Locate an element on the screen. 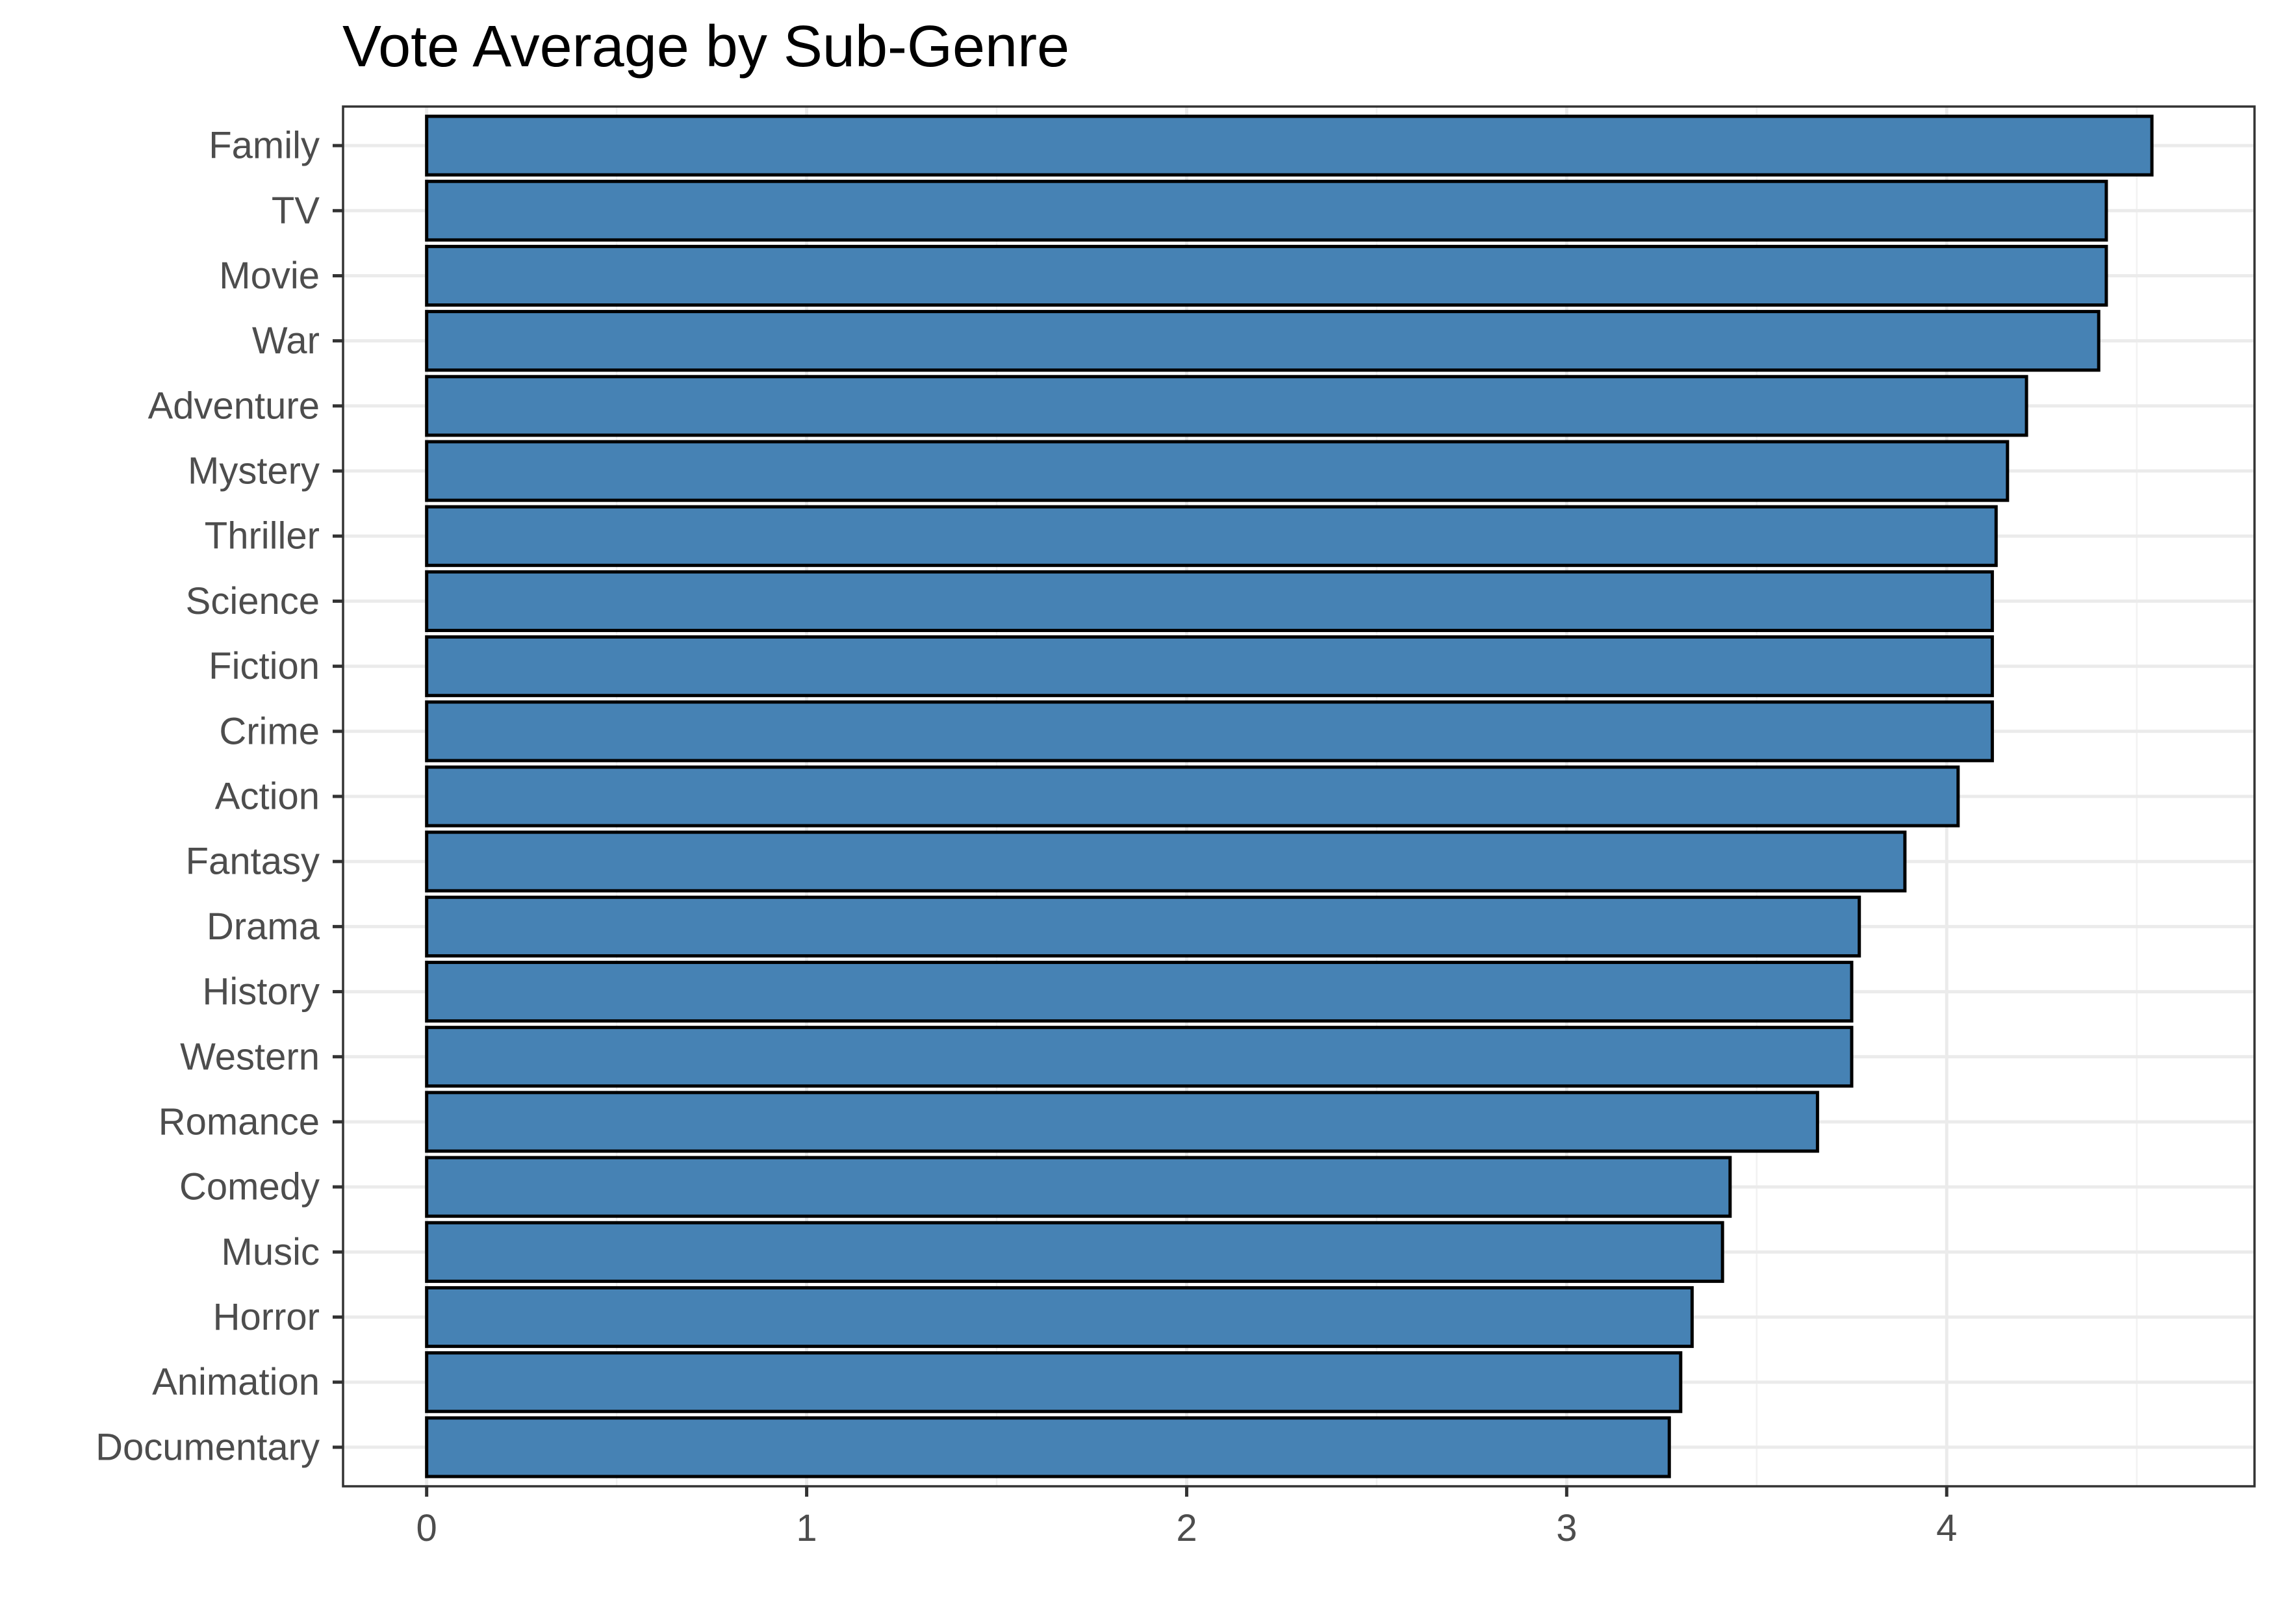  chart-title: Vote Average by Sub-Genre is located at coordinates (705, 46).